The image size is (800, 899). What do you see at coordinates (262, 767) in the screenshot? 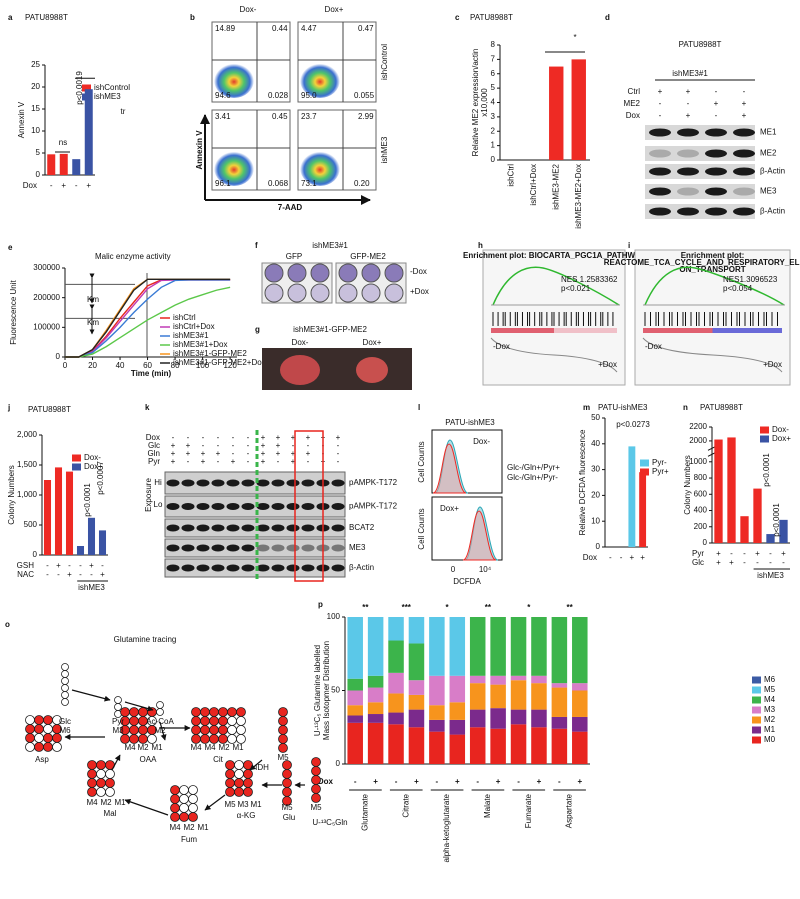
I see `diagram-label: IDH` at bounding box center [262, 767].